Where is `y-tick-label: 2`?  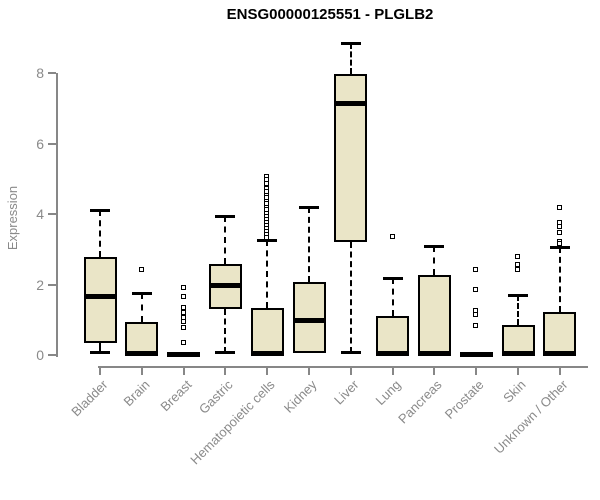
y-tick-label: 2 is located at coordinates (40, 284).